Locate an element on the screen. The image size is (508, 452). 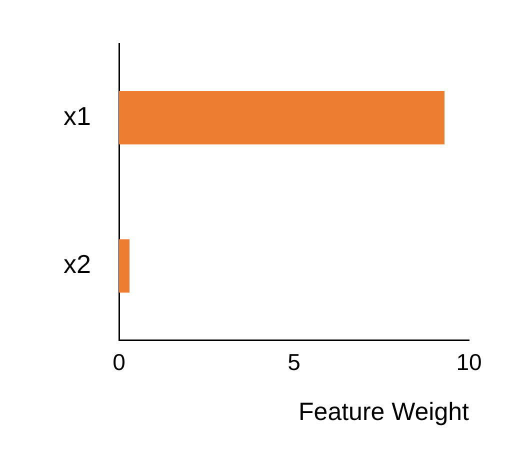
x-axis-title: Feature Weight is located at coordinates (384, 412).